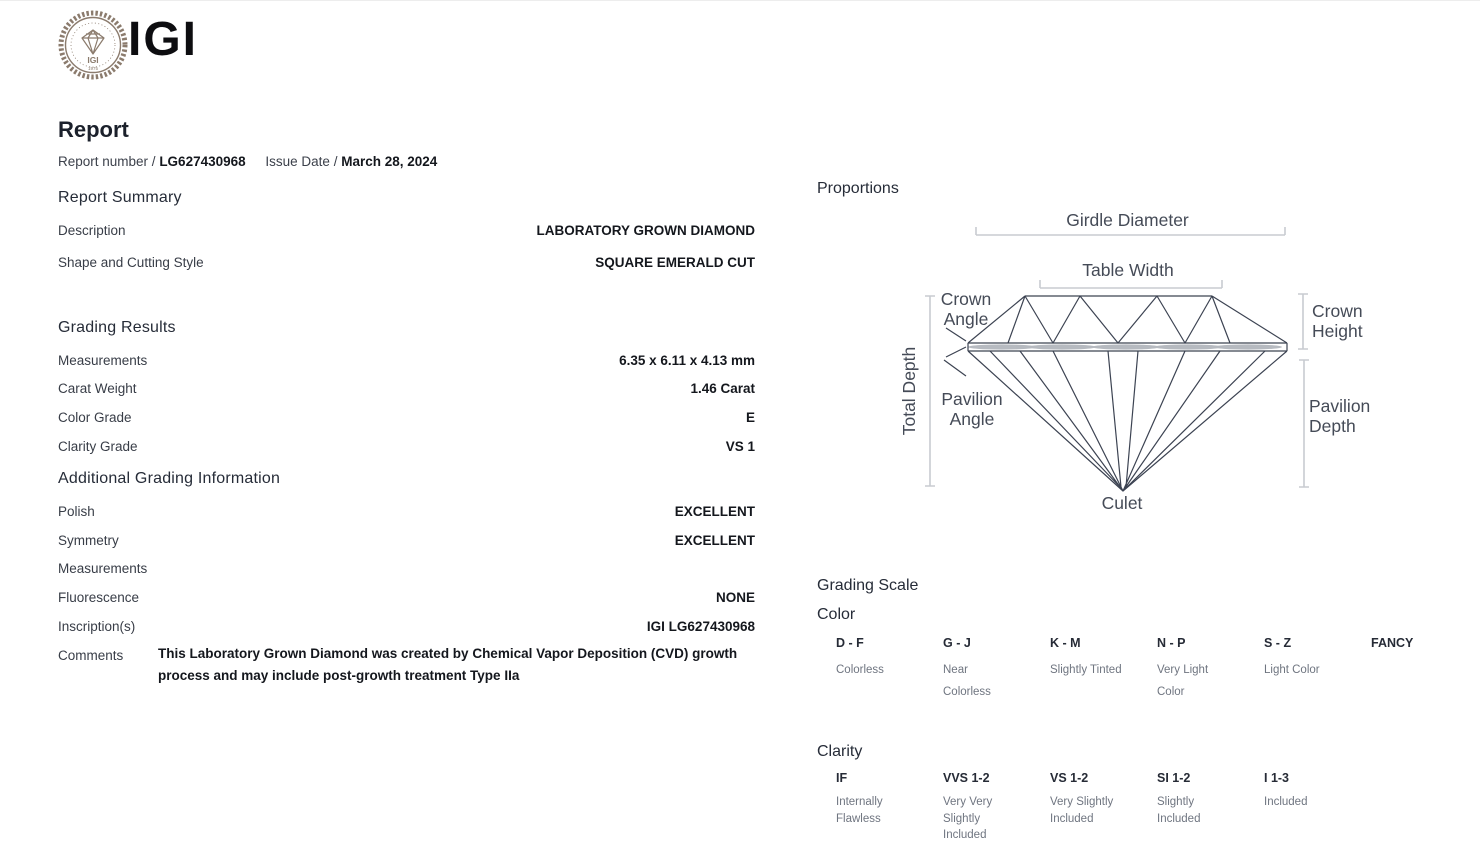  What do you see at coordinates (93, 129) in the screenshot?
I see `page-title: Report` at bounding box center [93, 129].